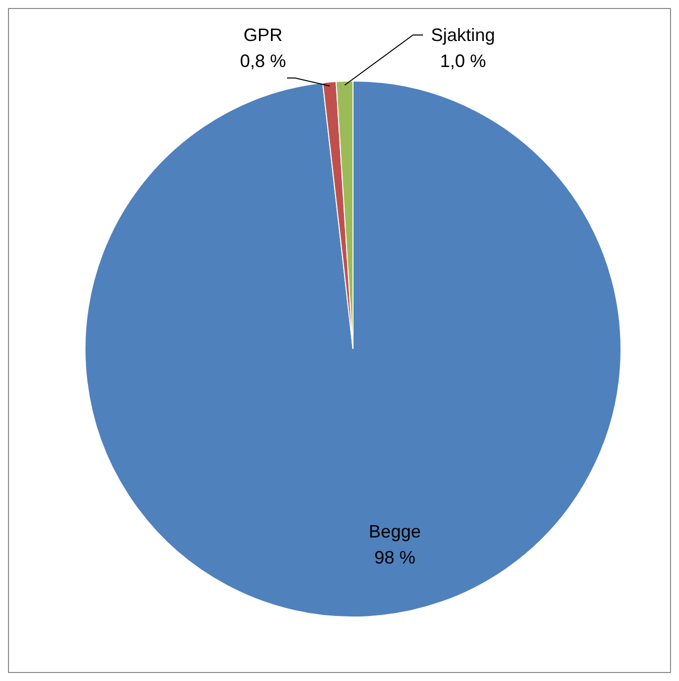 This screenshot has width=679, height=681. Describe the element at coordinates (263, 61) in the screenshot. I see `data-label: 0,8 %` at that location.